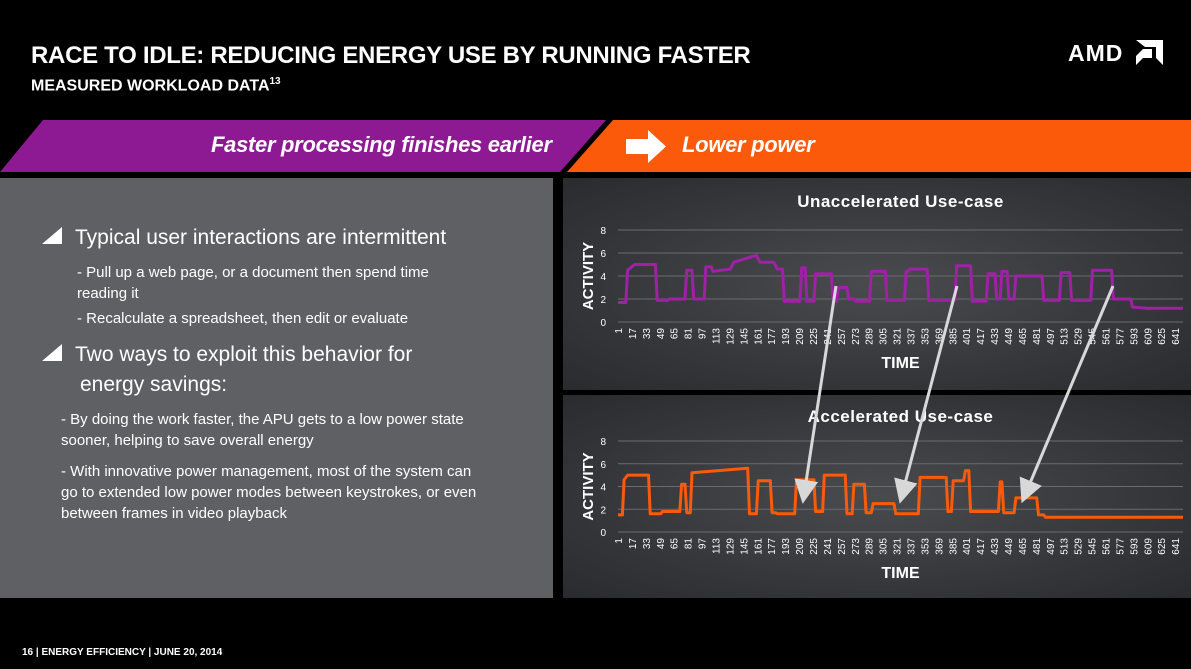 The height and width of the screenshot is (669, 1191). What do you see at coordinates (588, 276) in the screenshot?
I see `y-axis-label: ACTIVITY` at bounding box center [588, 276].